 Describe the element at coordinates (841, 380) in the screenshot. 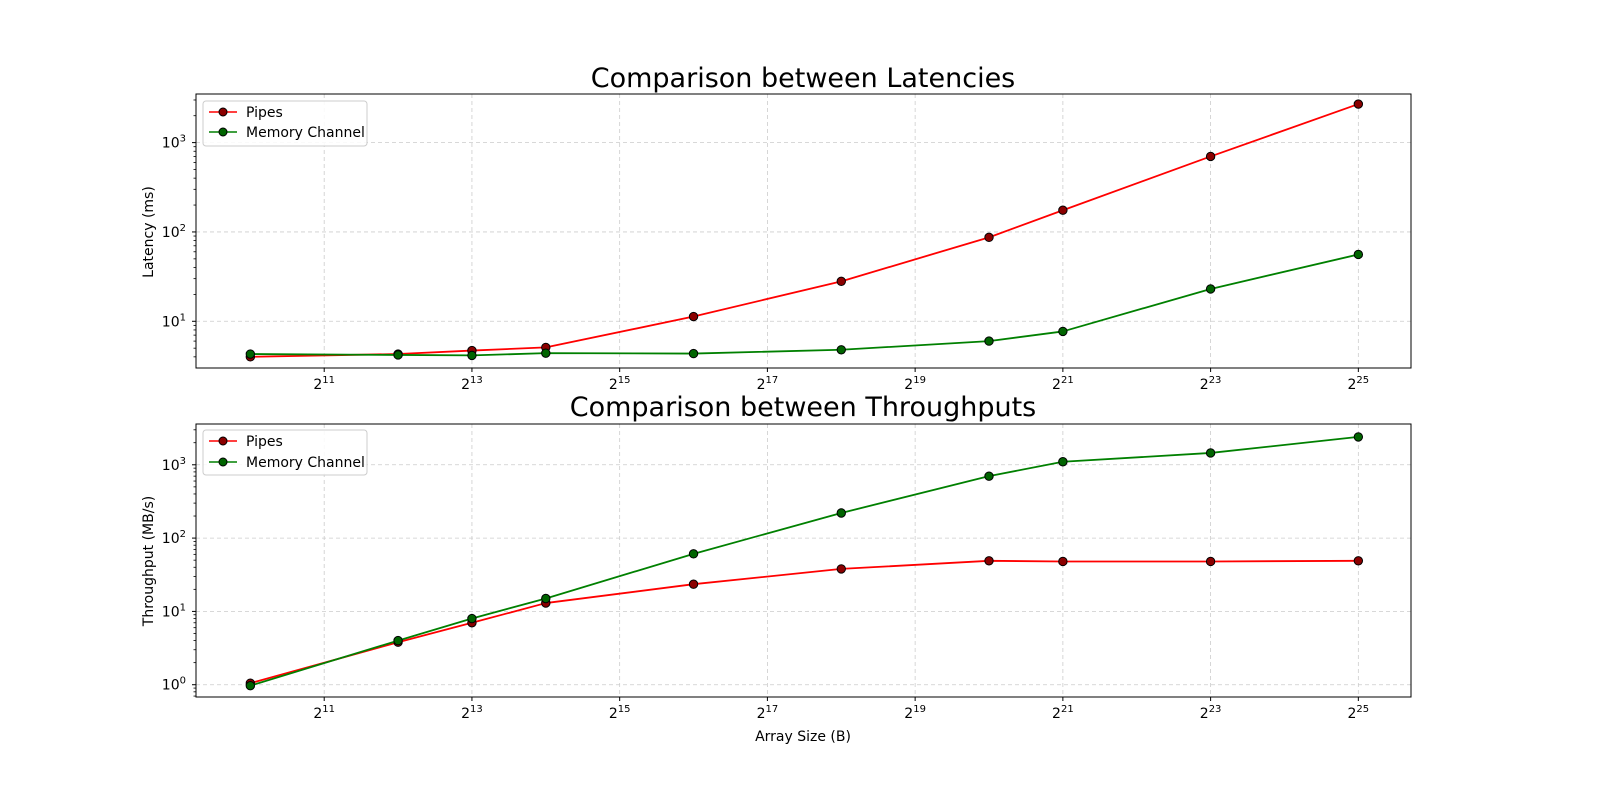

I see `latency-x-ticks: 211 213 215 217 219 221 223 225` at that location.